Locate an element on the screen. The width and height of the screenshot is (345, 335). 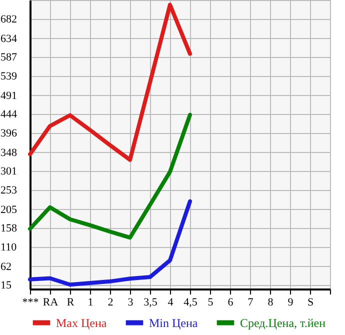
y-tick-label: 396 is located at coordinates (9, 134).